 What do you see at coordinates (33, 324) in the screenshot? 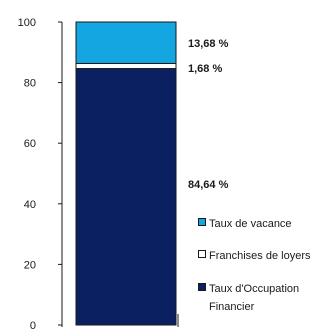
I see `y-tick-label: 0` at bounding box center [33, 324].